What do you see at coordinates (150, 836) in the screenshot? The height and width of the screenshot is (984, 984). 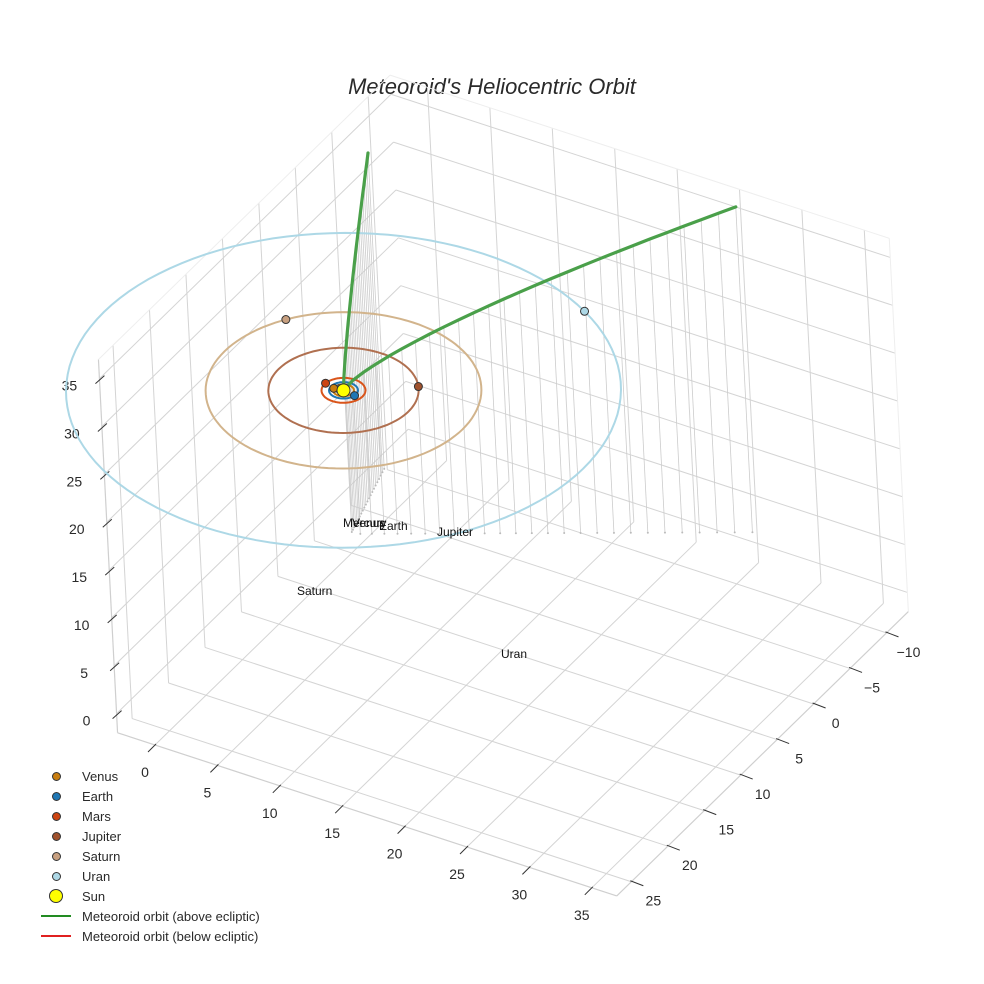 I see `legend-item-jupiter: Jupiter` at bounding box center [150, 836].